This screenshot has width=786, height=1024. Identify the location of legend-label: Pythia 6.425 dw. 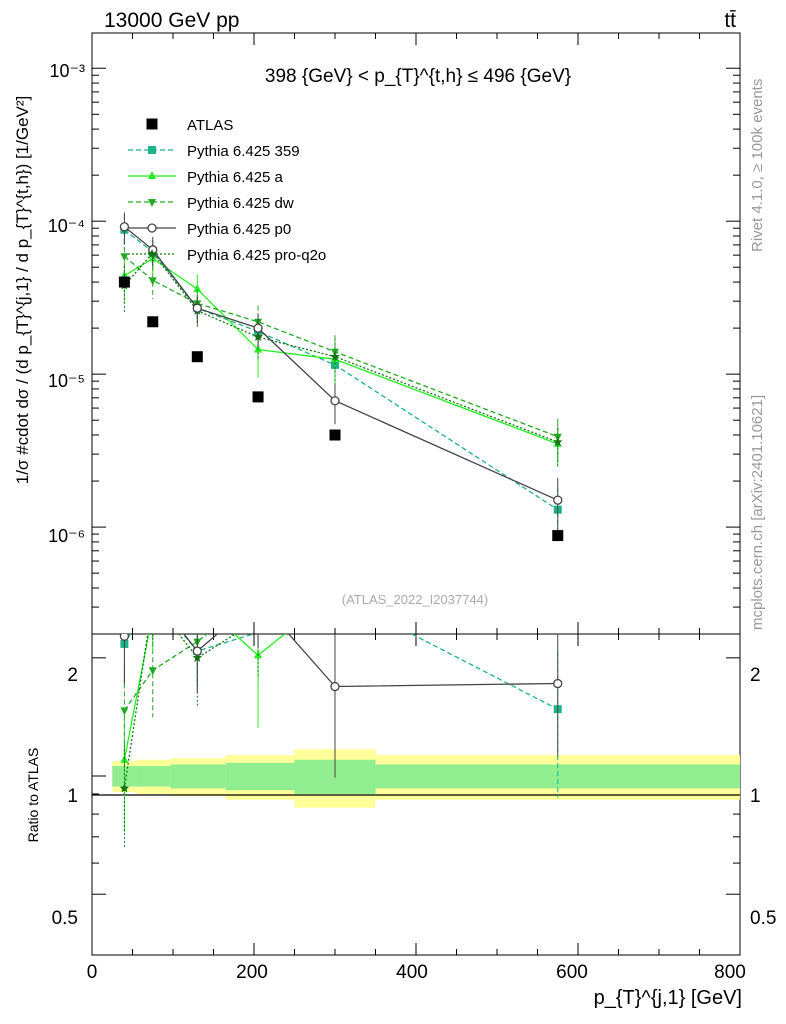
(240, 203).